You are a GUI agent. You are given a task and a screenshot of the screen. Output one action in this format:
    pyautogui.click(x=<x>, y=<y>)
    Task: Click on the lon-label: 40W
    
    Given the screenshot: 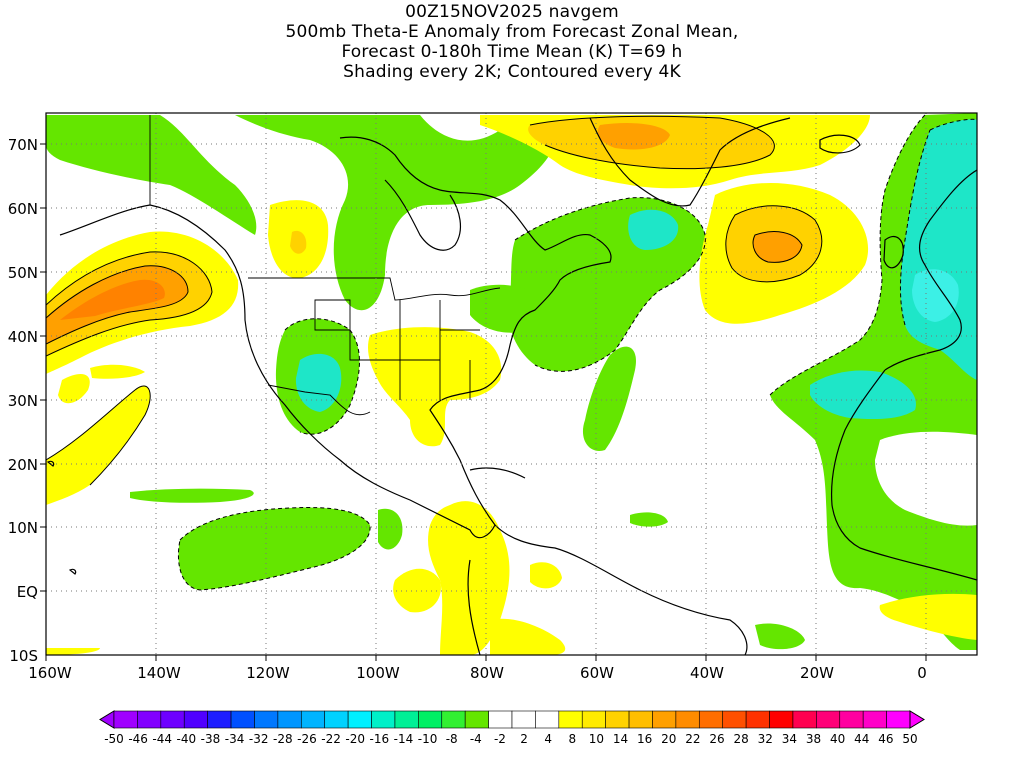 What is the action you would take?
    pyautogui.click(x=707, y=673)
    